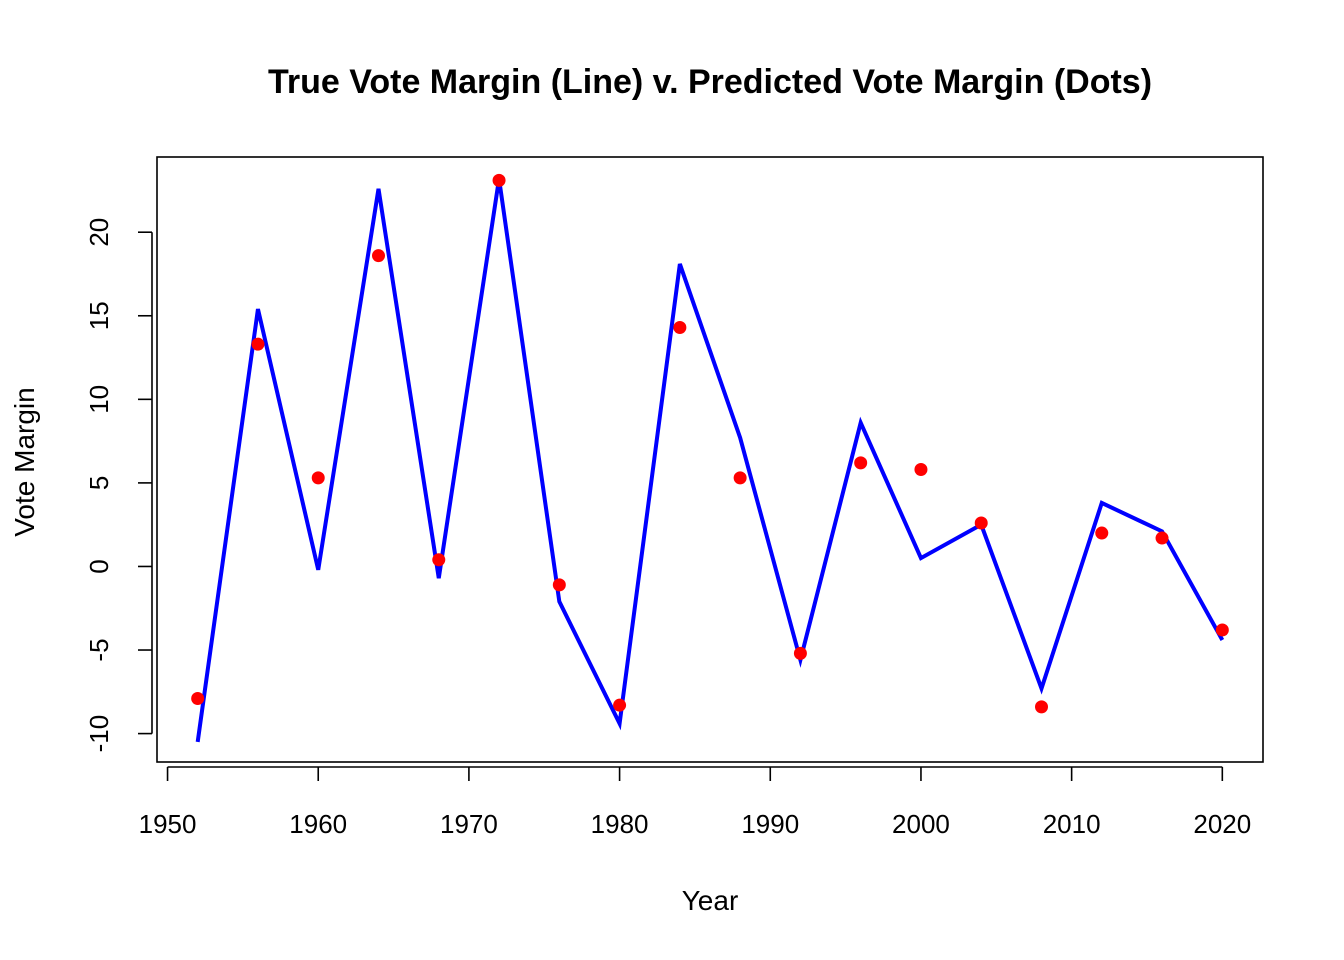 The image size is (1344, 960). I want to click on x-tick-label: 2010, so click(1072, 824).